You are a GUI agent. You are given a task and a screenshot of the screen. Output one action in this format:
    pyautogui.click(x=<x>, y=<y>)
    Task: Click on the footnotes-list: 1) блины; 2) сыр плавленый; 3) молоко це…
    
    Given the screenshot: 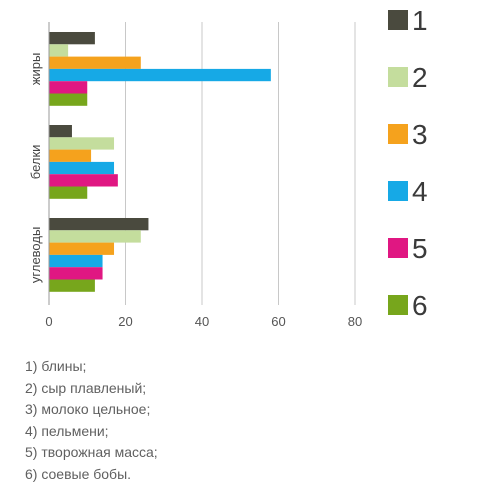 What is the action you would take?
    pyautogui.click(x=91, y=420)
    